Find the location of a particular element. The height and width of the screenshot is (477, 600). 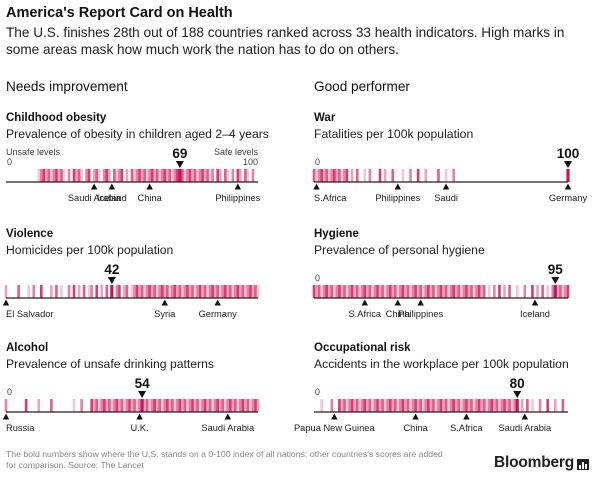

axis-max-label: 100 is located at coordinates (250, 162).